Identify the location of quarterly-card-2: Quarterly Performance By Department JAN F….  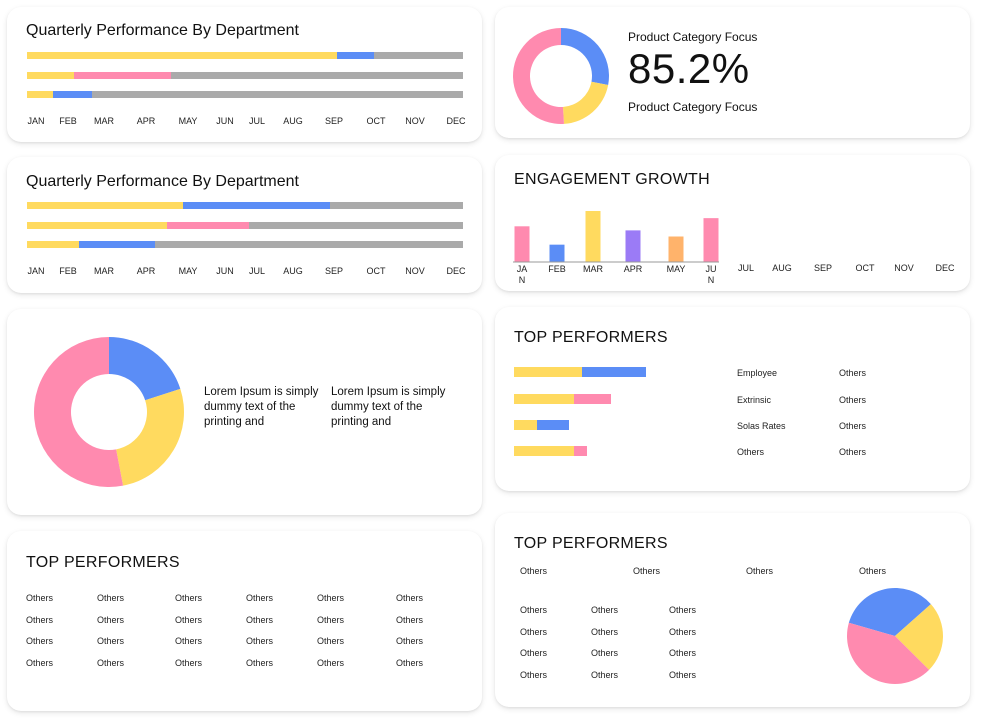
(244, 225).